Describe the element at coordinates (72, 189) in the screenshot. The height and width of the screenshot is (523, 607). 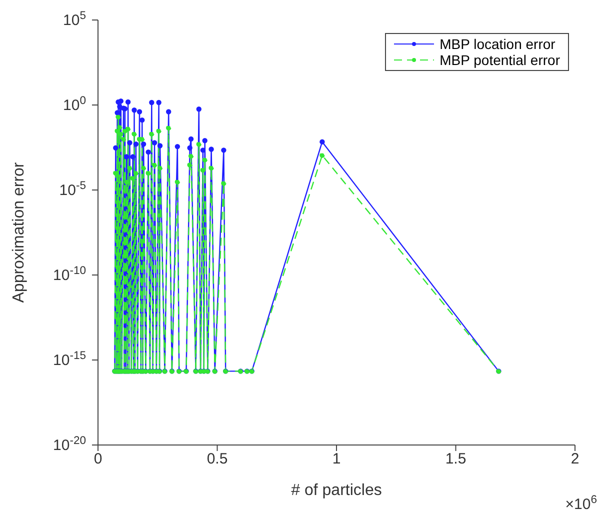
I see `y-tick-label: 10$^{-5}$` at that location.